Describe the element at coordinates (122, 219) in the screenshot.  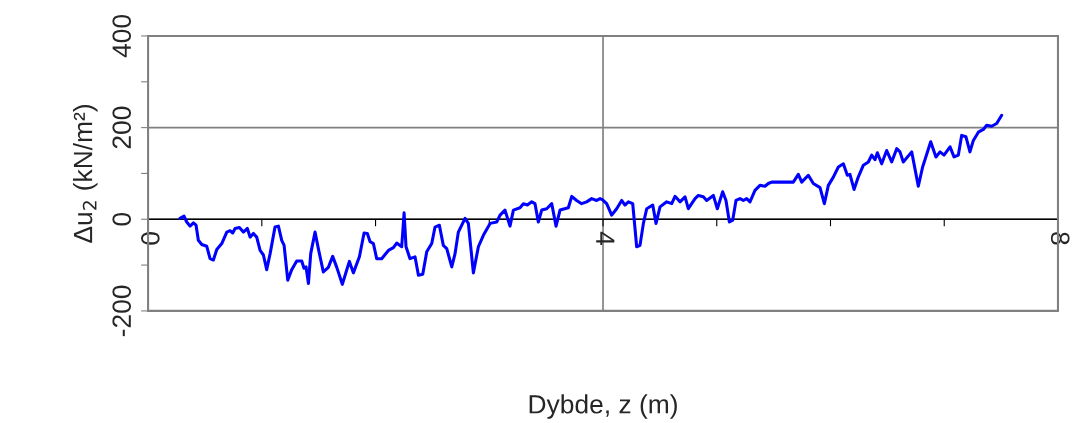
I see `y-tick-label: 0` at that location.